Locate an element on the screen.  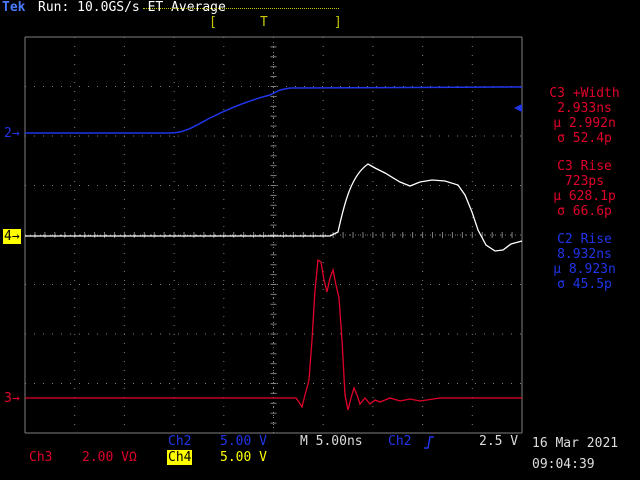
measurement-c3-width: C3 +Width 2.933ns μ 2.992n σ 52.4p is located at coordinates (584, 116).